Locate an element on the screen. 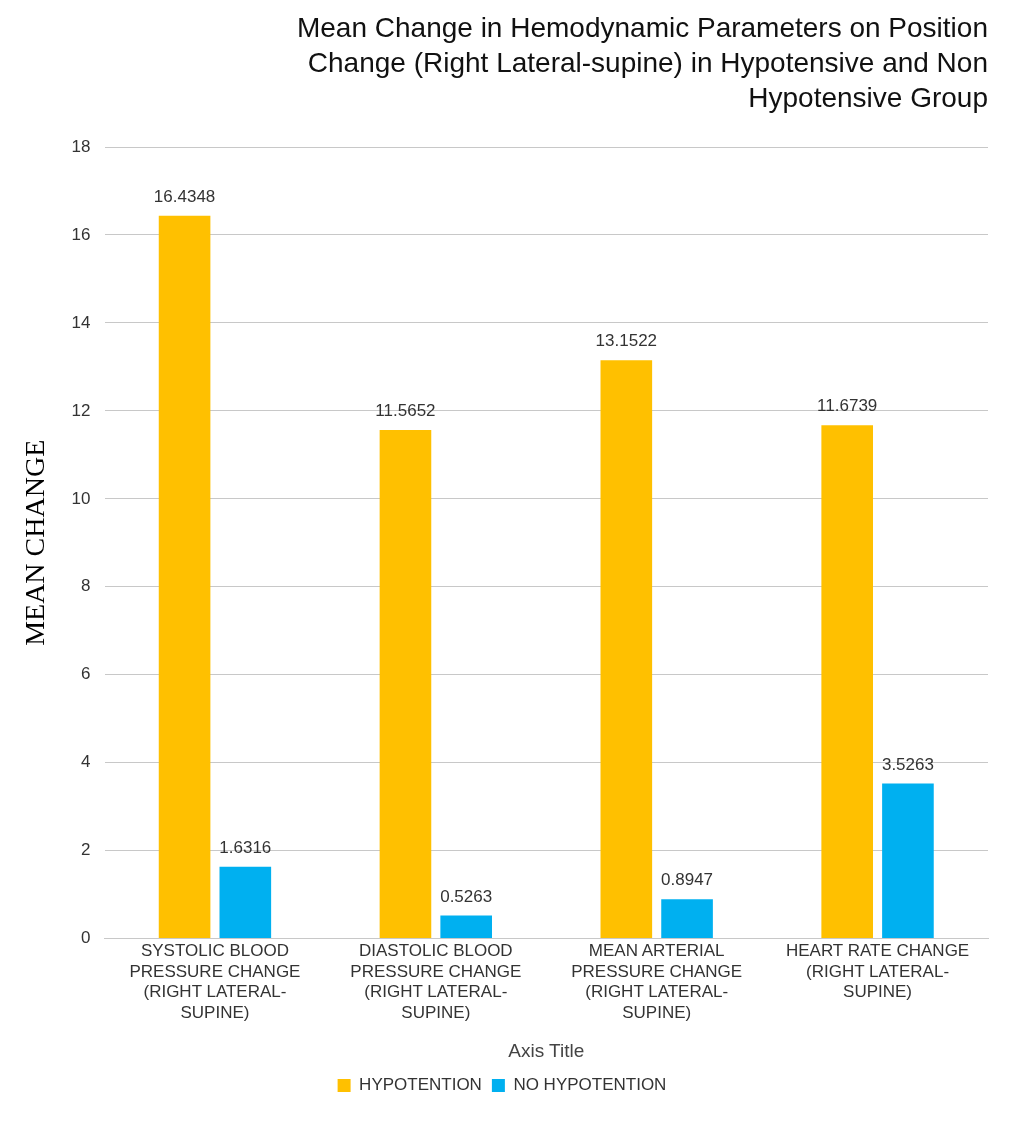 The height and width of the screenshot is (1122, 1018). data-label: 11.6739 is located at coordinates (847, 406).